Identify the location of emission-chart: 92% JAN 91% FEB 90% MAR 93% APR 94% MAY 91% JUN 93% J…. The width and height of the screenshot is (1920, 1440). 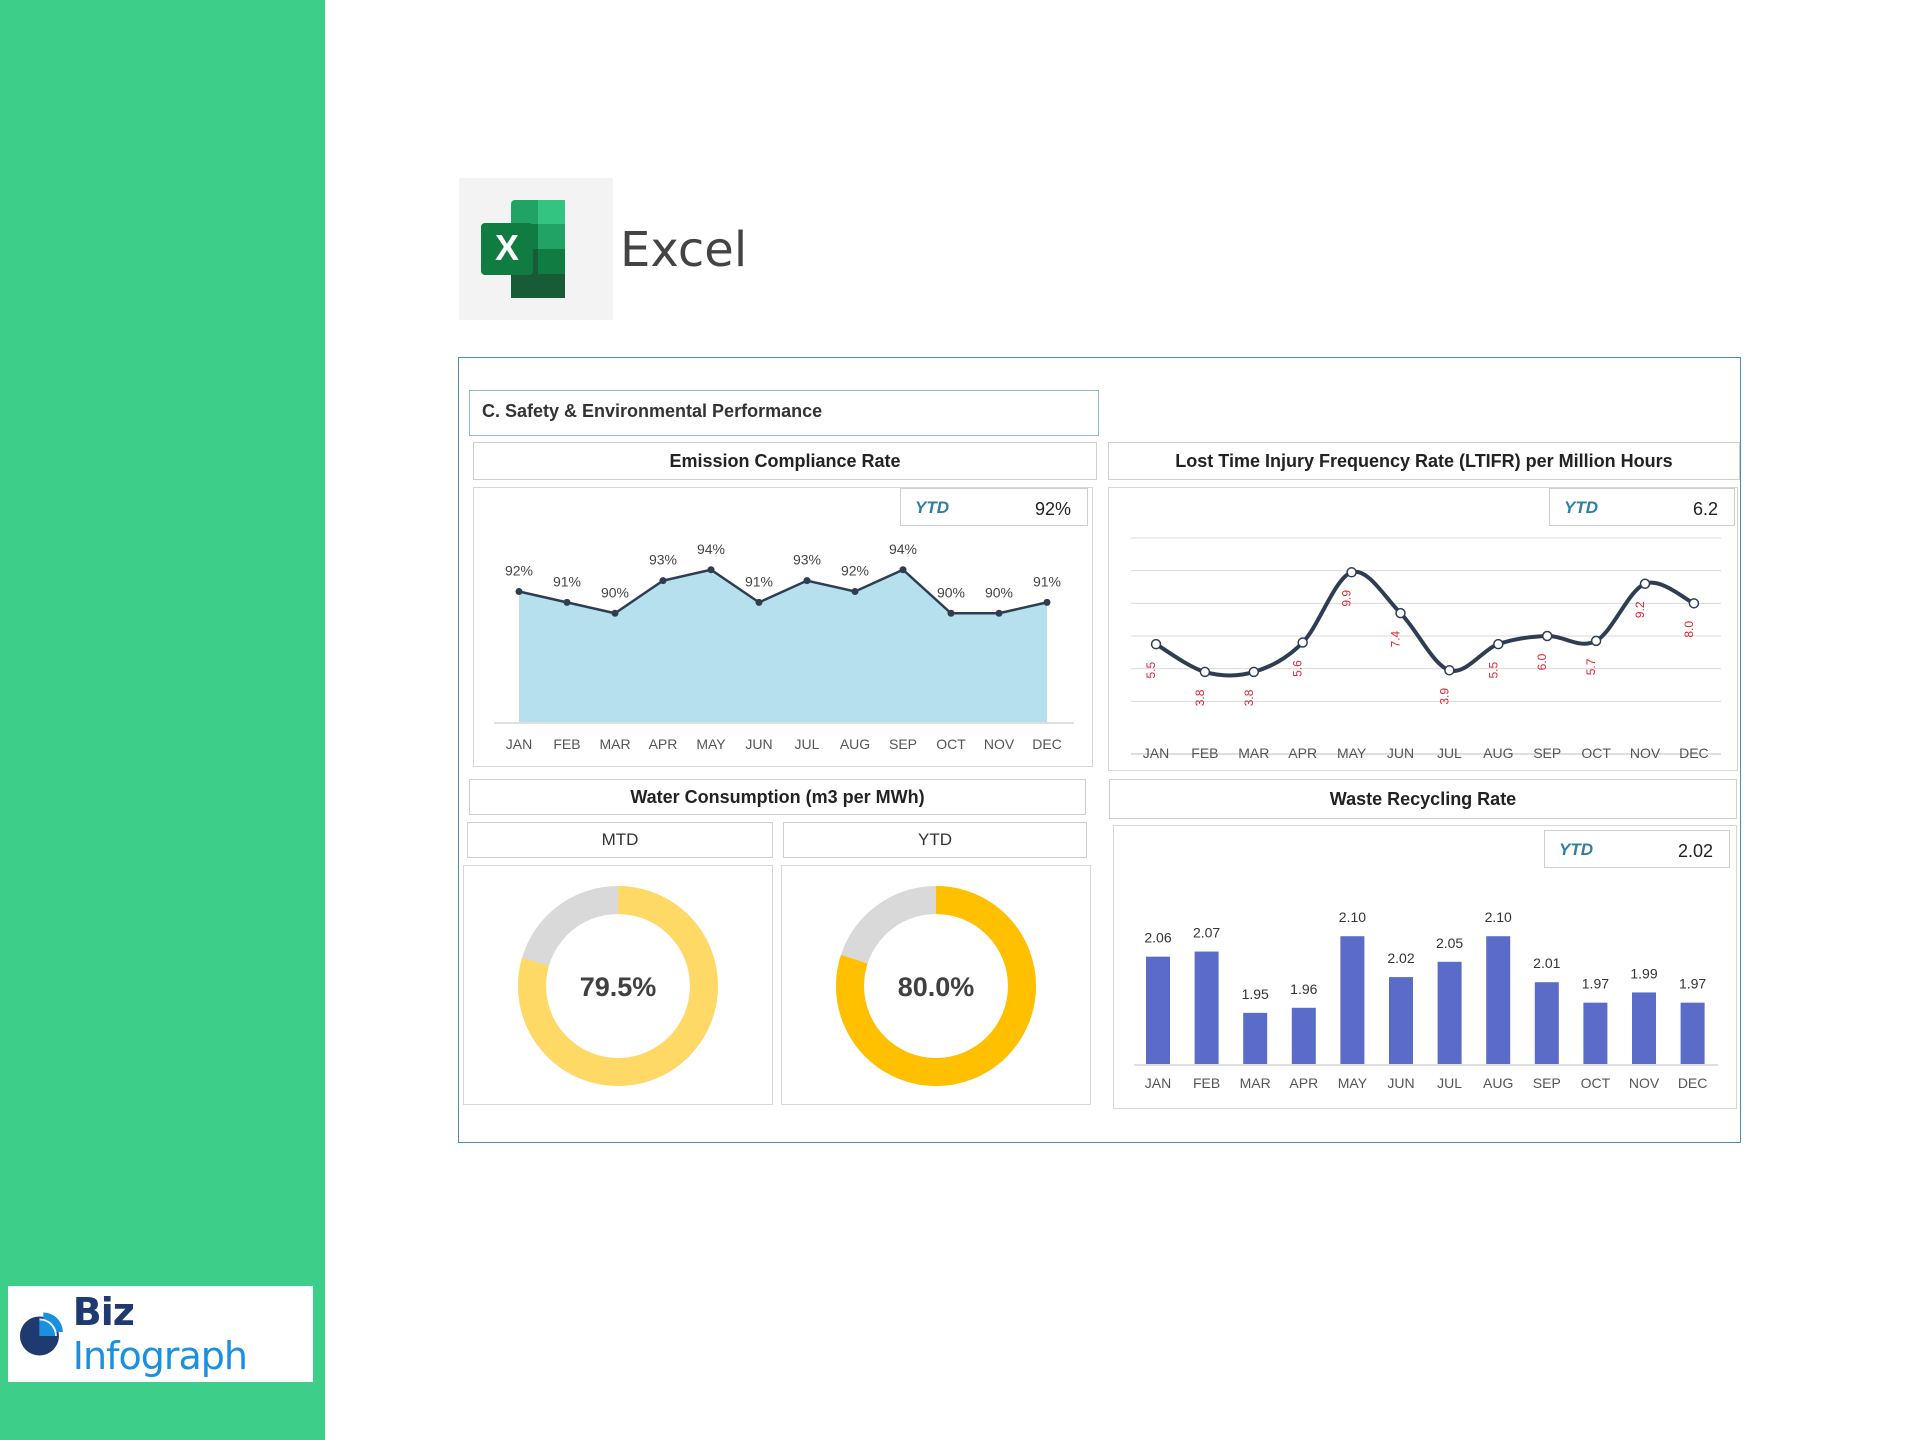
(784, 646).